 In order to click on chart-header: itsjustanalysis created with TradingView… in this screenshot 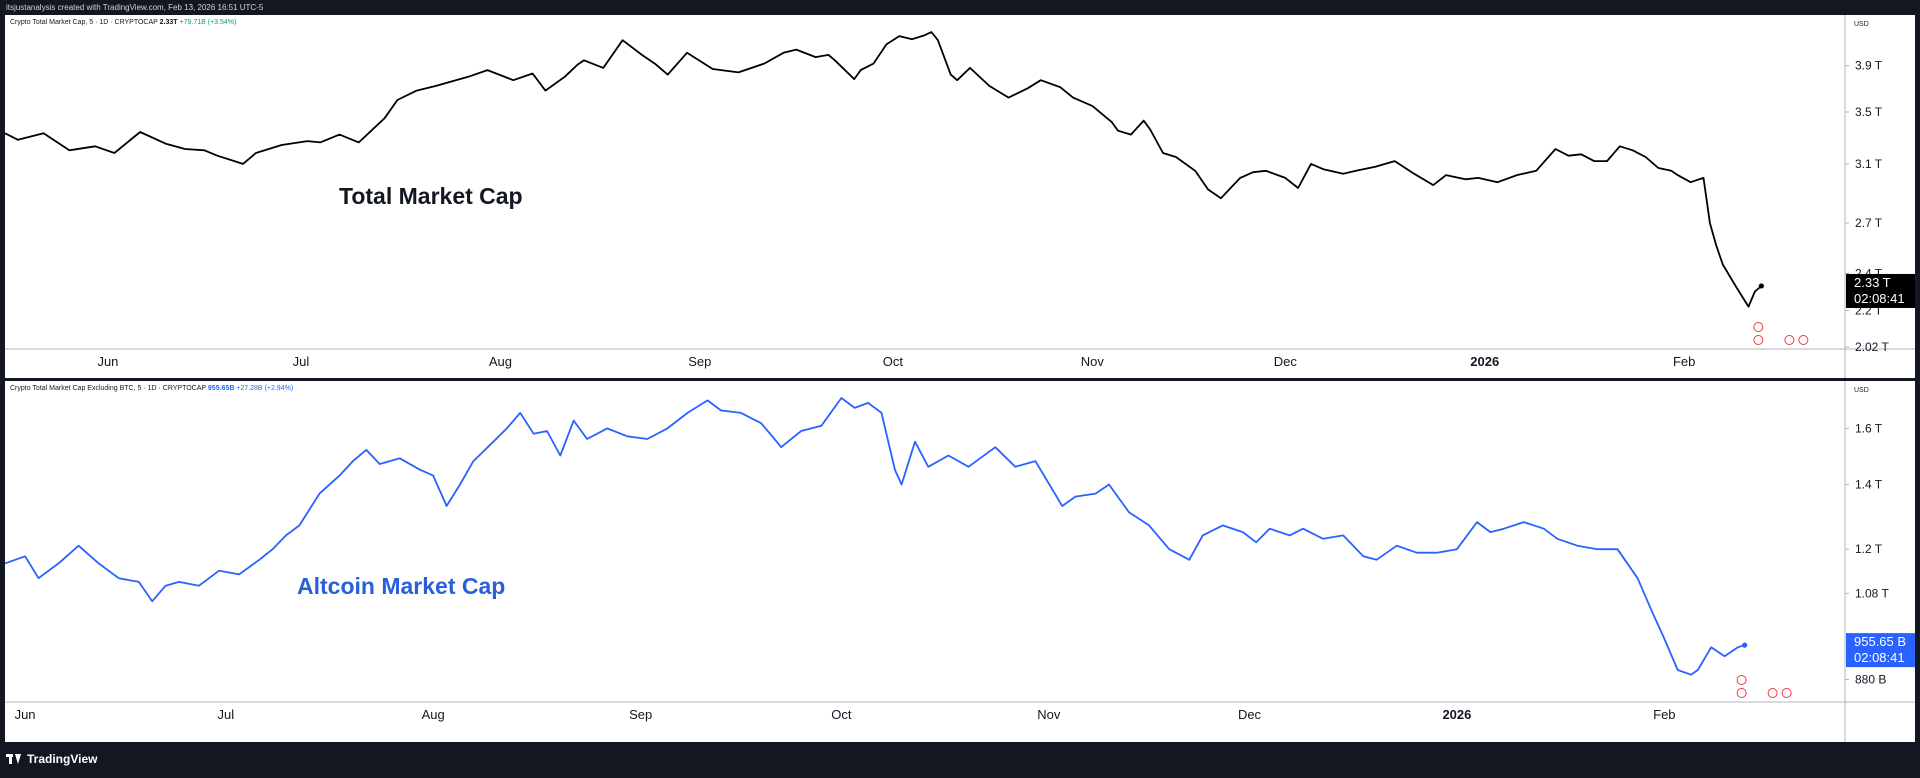, I will do `click(960, 7)`.